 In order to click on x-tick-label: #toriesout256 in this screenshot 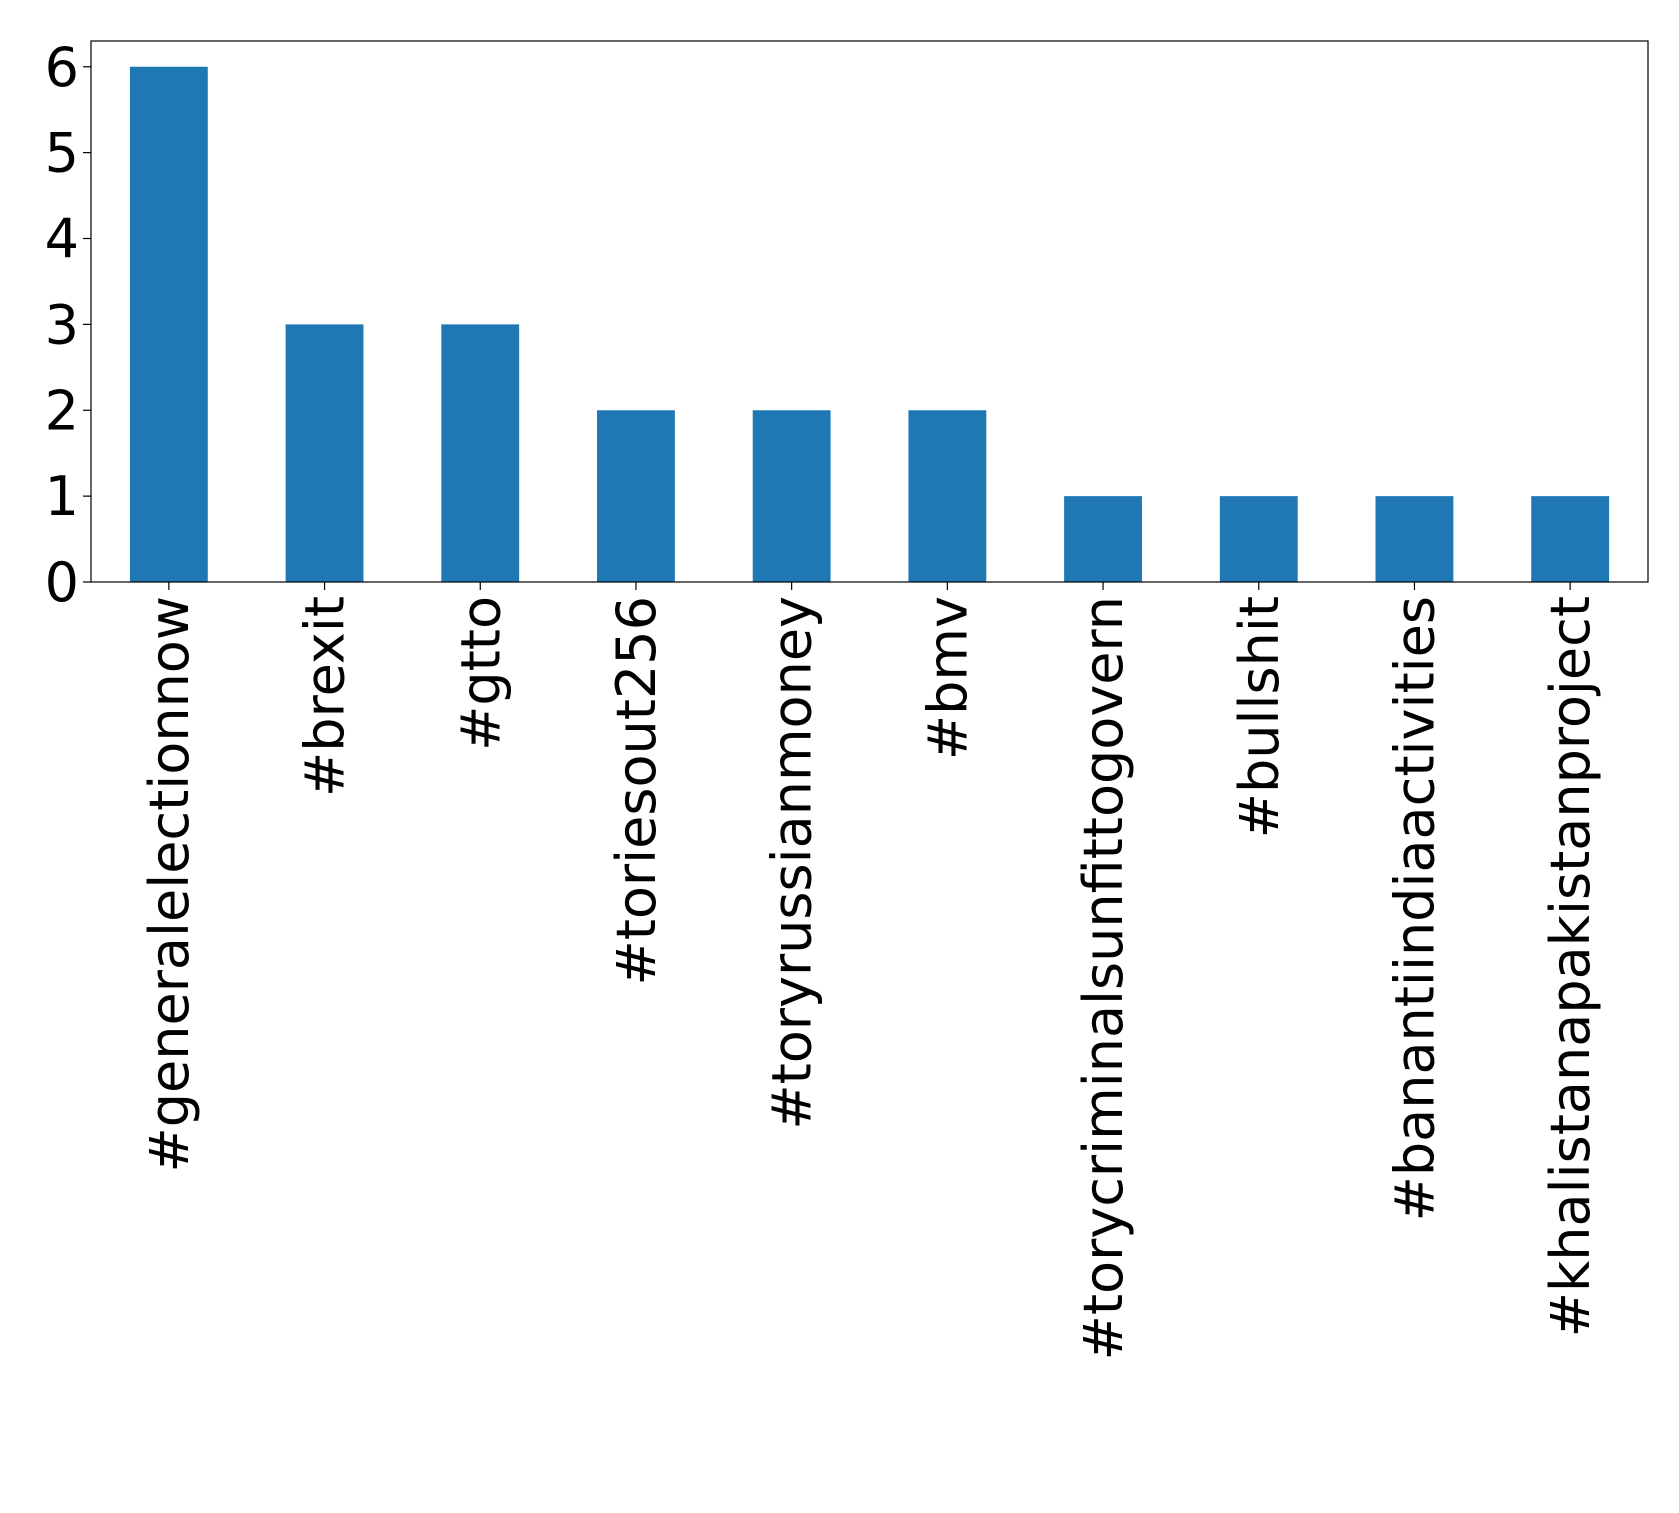, I will do `click(636, 791)`.